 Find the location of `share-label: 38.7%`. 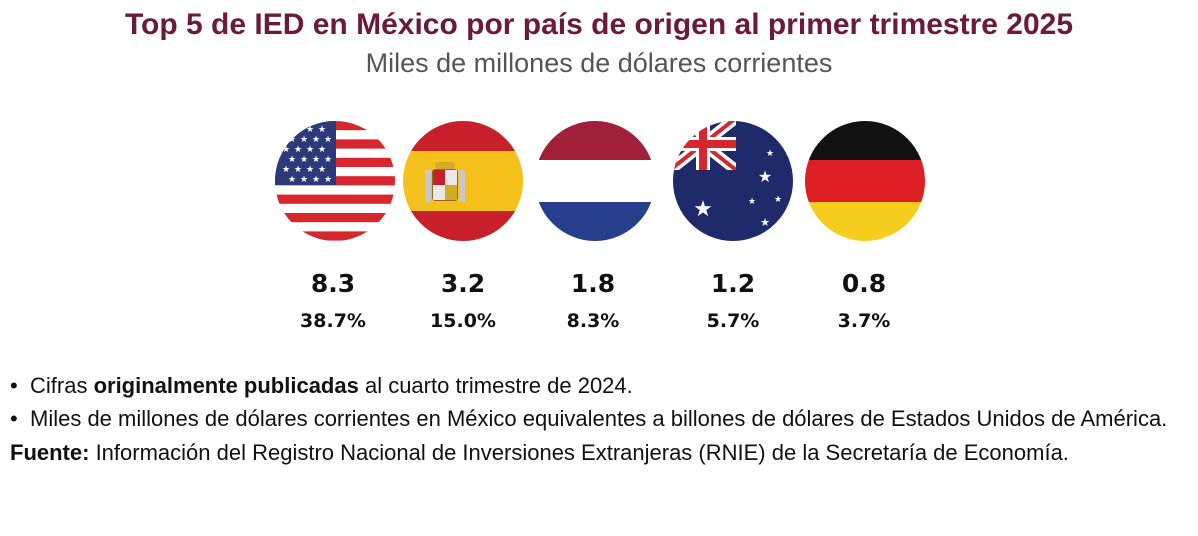

share-label: 38.7% is located at coordinates (333, 321).